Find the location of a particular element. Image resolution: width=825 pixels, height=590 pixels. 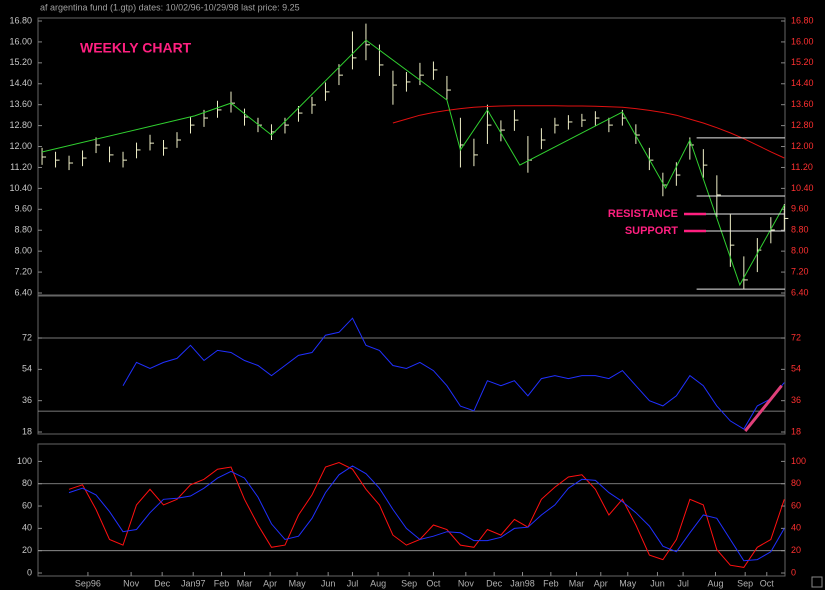

indicator-line is located at coordinates (426, 513).